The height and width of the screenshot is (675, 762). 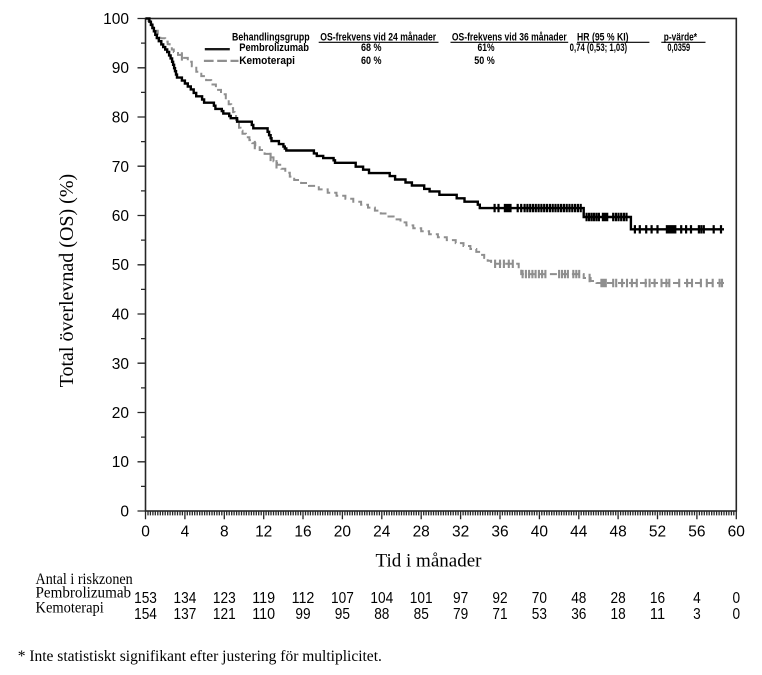 What do you see at coordinates (371, 61) in the screenshot?
I see `svg-text: 60 %` at bounding box center [371, 61].